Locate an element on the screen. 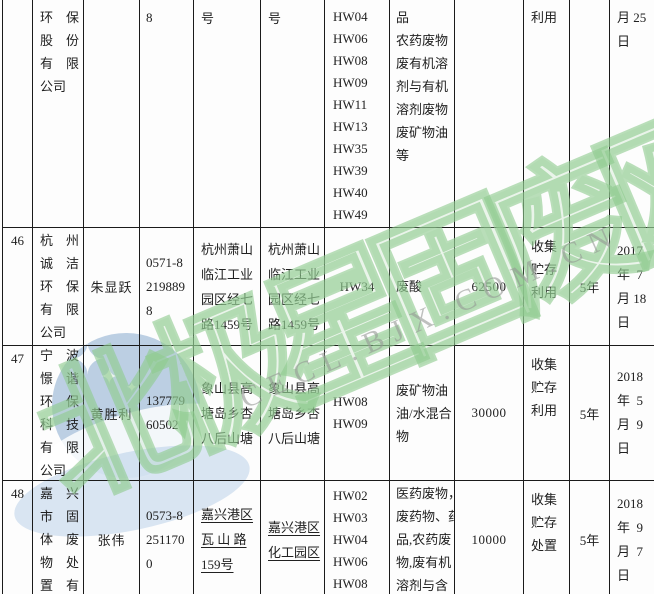 The width and height of the screenshot is (654, 594). cell-validity-term is located at coordinates (590, 114).